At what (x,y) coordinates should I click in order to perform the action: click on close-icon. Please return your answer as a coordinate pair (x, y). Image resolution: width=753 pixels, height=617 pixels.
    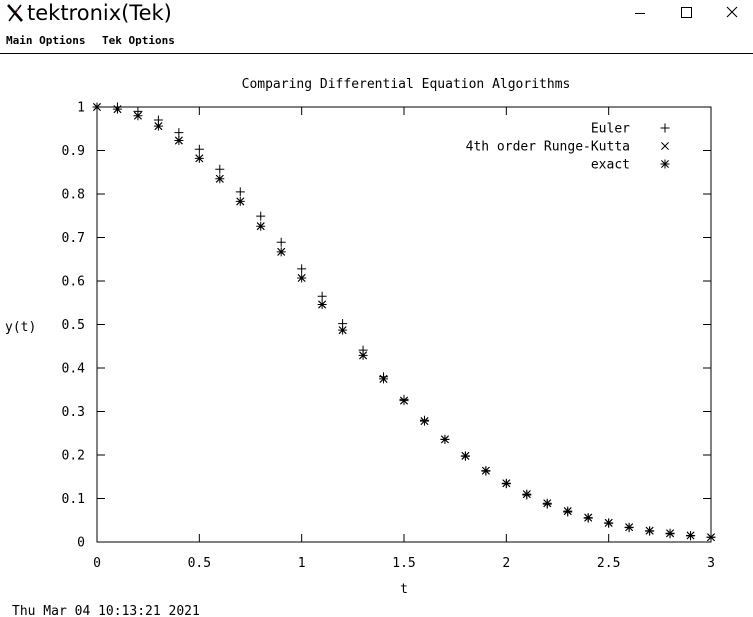
    Looking at the image, I should click on (732, 12).